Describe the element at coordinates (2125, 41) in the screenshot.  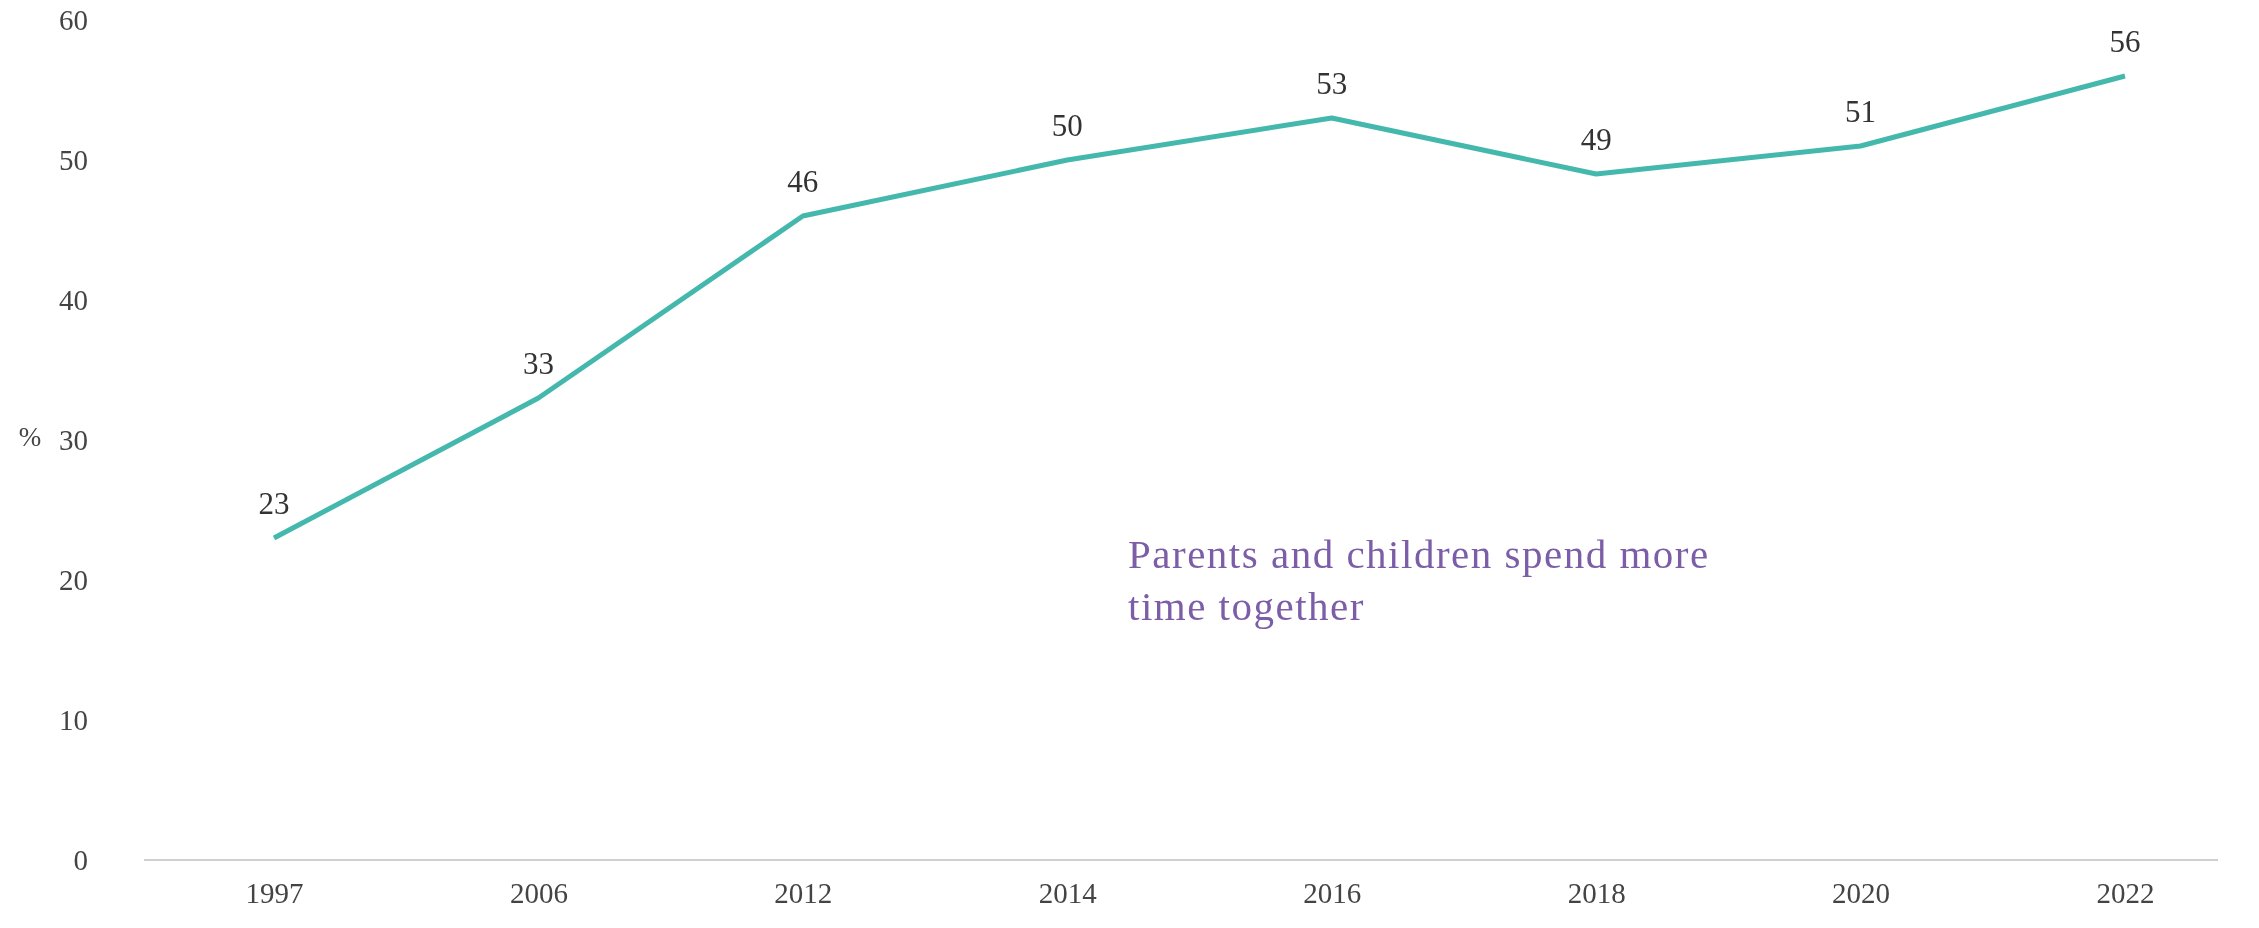
I see `data-label: 56` at that location.